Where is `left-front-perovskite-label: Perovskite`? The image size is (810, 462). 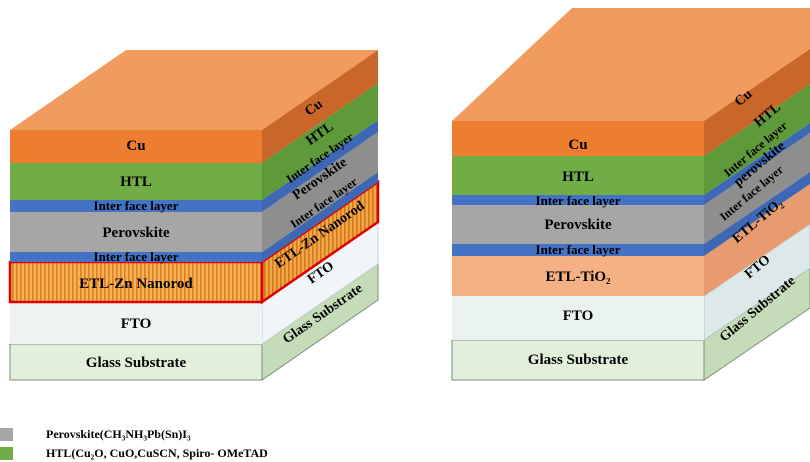 left-front-perovskite-label: Perovskite is located at coordinates (136, 233).